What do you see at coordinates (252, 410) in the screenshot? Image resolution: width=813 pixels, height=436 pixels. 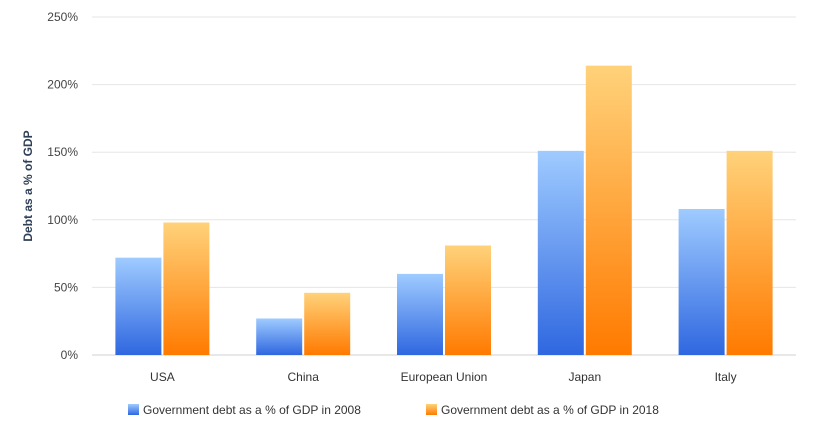 I see `legend-label-2008: Government debt as a % of GDP in 2008` at bounding box center [252, 410].